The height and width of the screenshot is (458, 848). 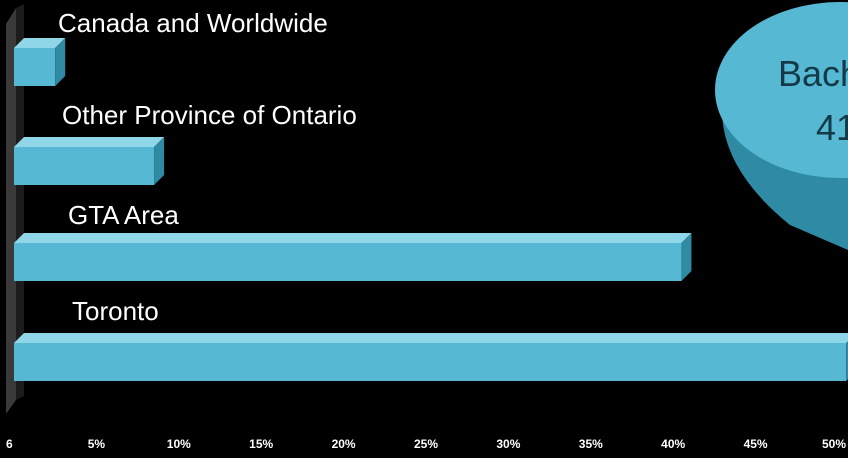 I want to click on pie-slice-value: 41, so click(x=832, y=127).